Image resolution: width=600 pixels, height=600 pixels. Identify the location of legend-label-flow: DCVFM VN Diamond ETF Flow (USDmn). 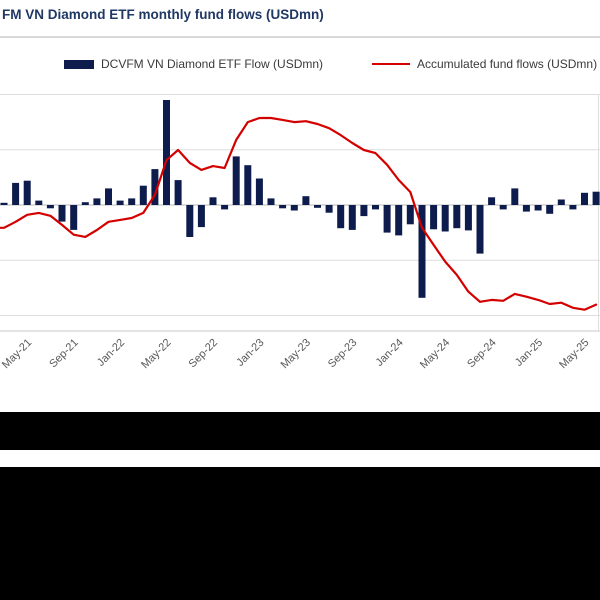
(212, 64).